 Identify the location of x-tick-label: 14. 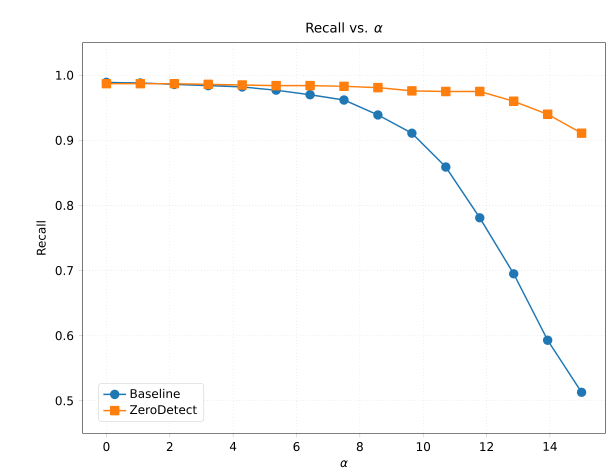
(550, 446).